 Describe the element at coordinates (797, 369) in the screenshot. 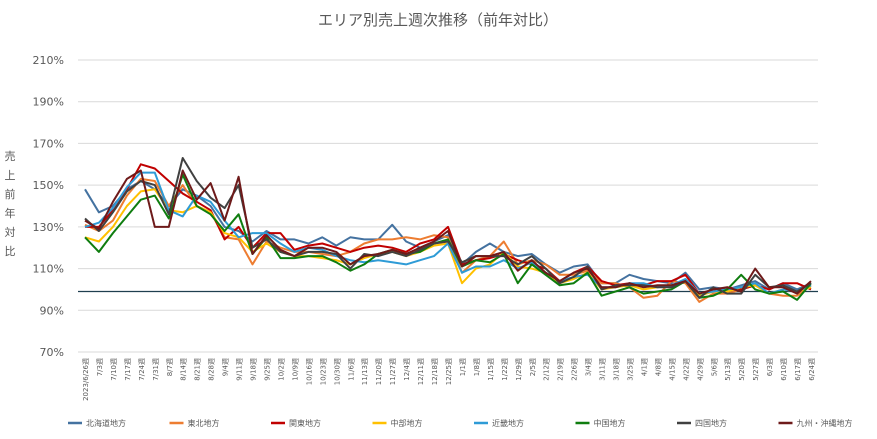

I see `x-tick-label: 6/17週` at that location.